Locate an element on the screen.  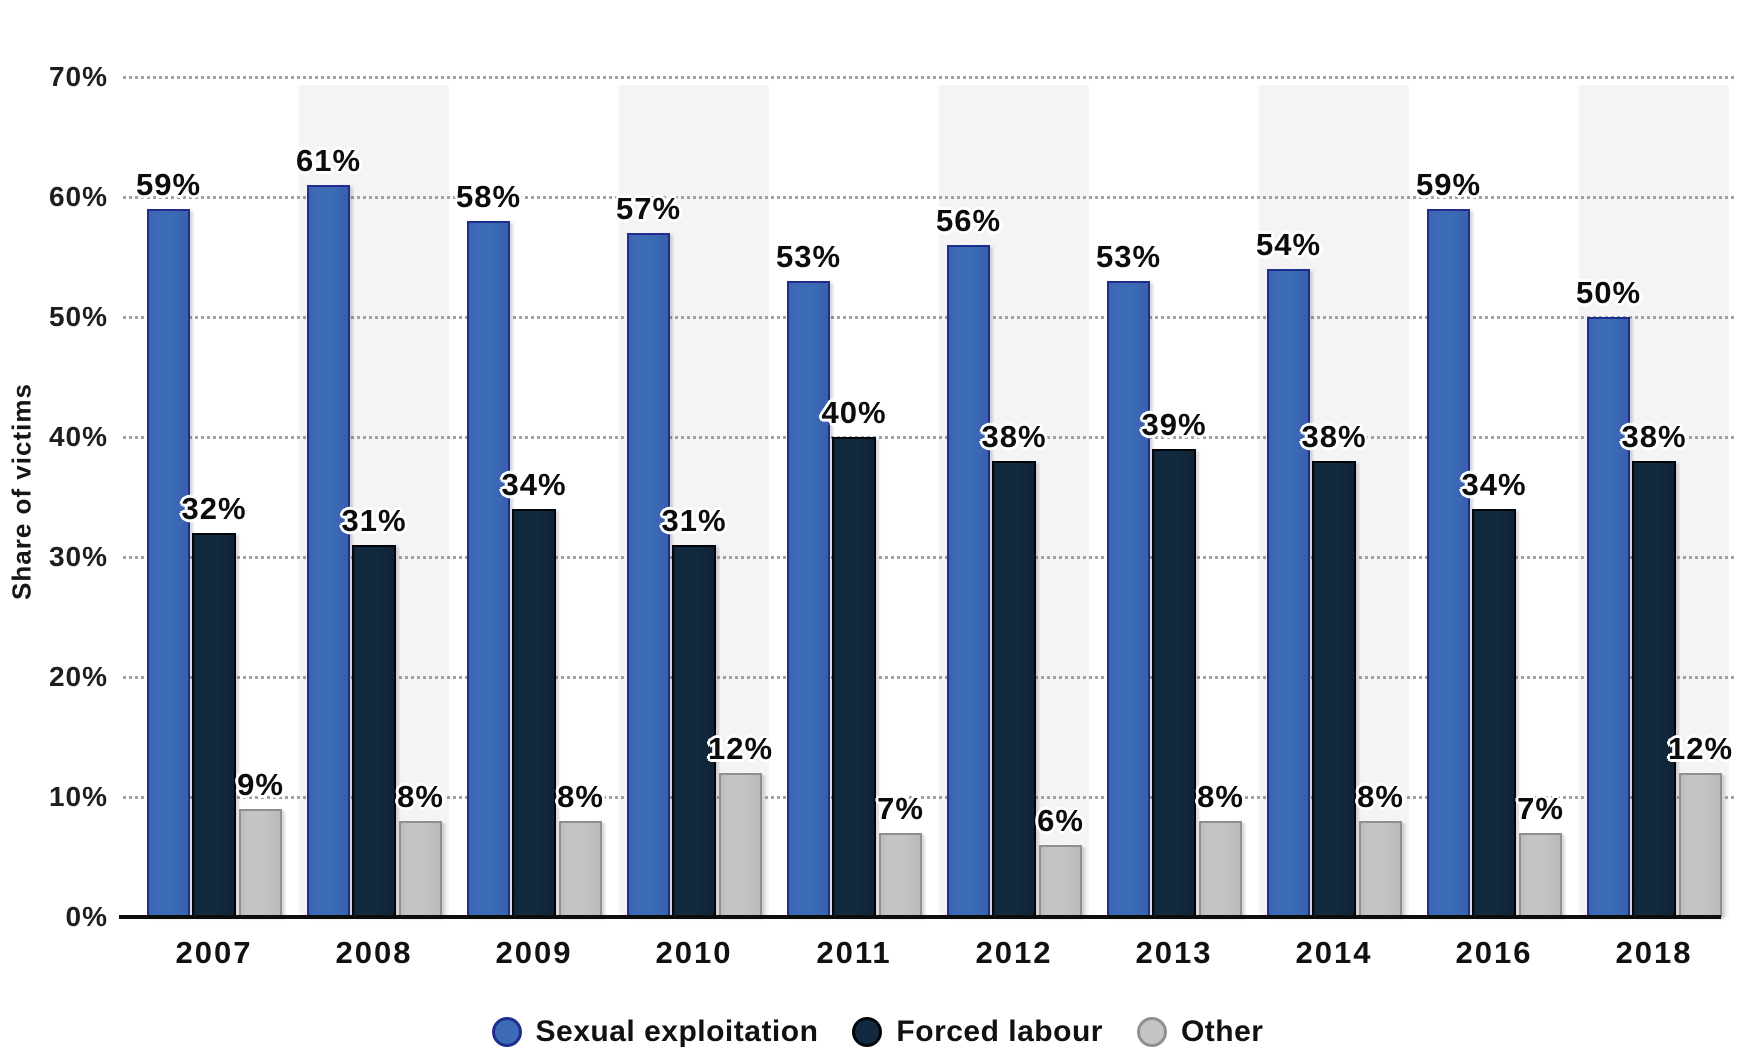
legend-item-other: Other is located at coordinates (1200, 1032).